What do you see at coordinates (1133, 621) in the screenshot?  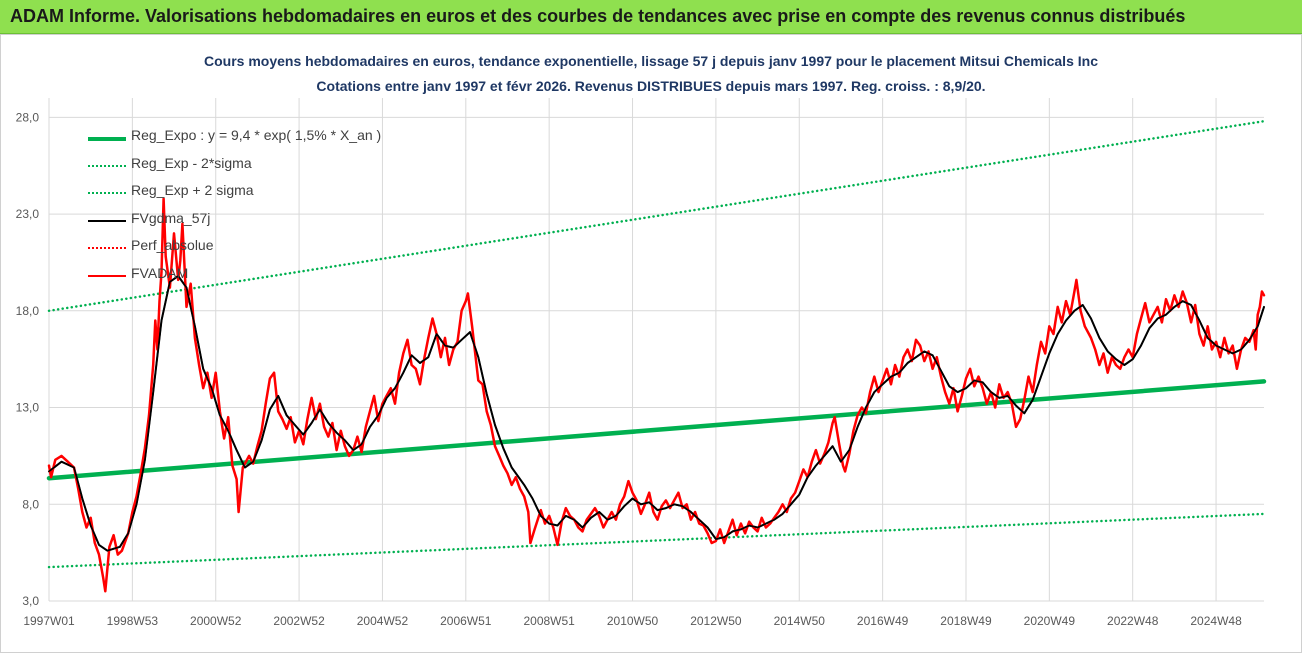 I see `x-tick-label: 2022W48` at bounding box center [1133, 621].